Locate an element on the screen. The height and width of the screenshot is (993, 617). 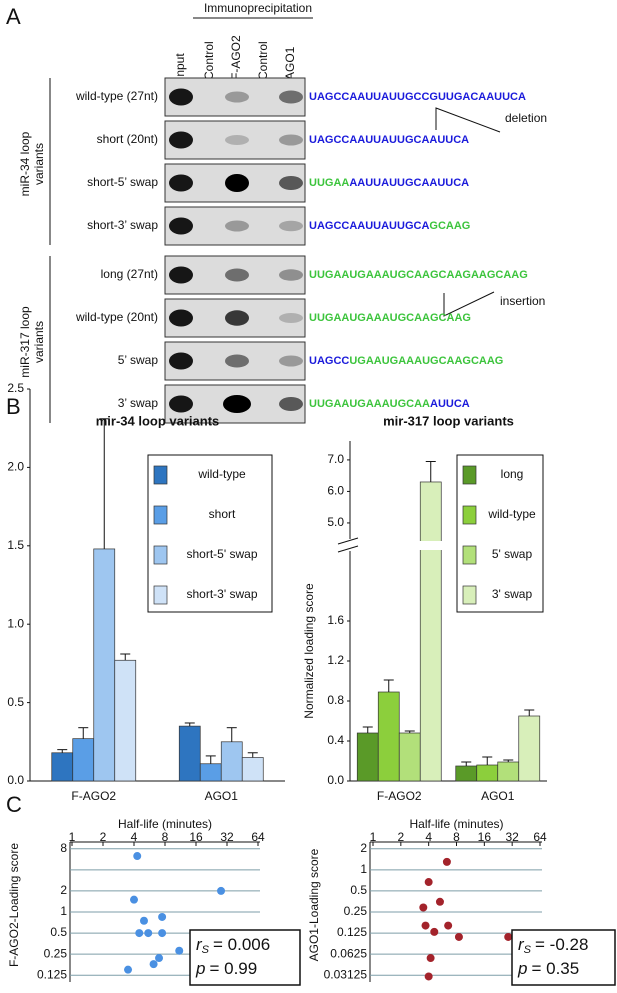
sequence: UUGAAUGAAAUGCAAGCAAG is located at coordinates (390, 318).